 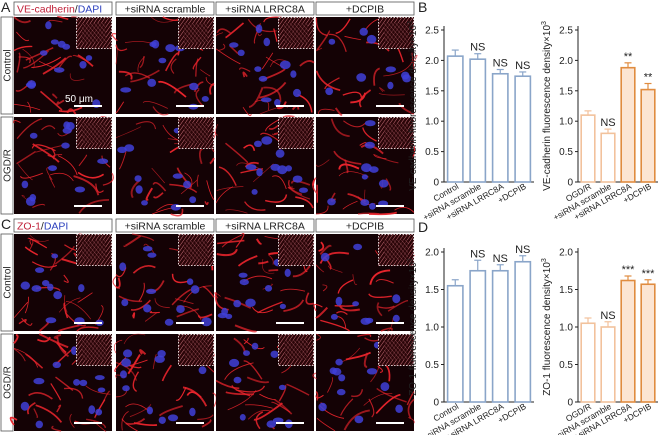 What do you see at coordinates (566, 31) in the screenshot?
I see `y-tick-label: 2.5` at bounding box center [566, 31].